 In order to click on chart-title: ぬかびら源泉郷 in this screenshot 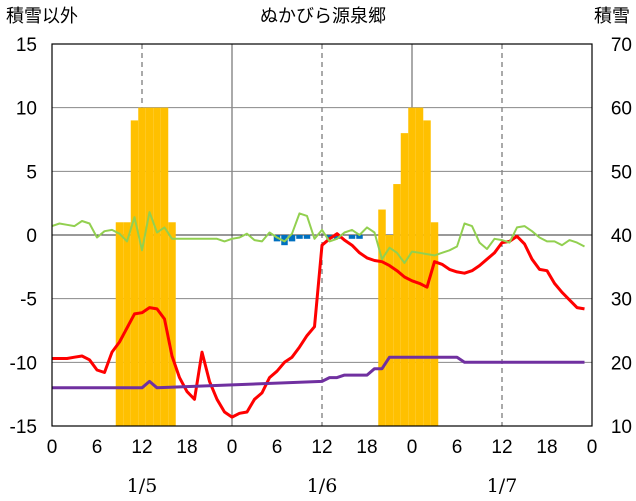, I will do `click(323, 16)`.